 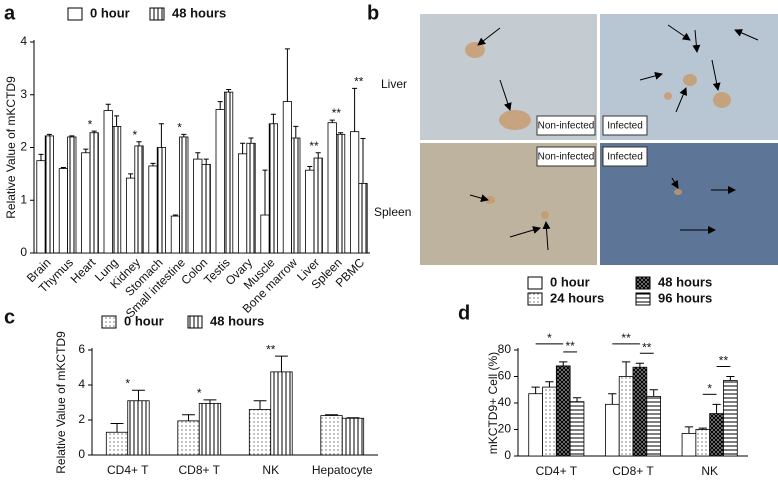 What do you see at coordinates (270, 470) in the screenshot?
I see `x-tick-label: NK` at bounding box center [270, 470].